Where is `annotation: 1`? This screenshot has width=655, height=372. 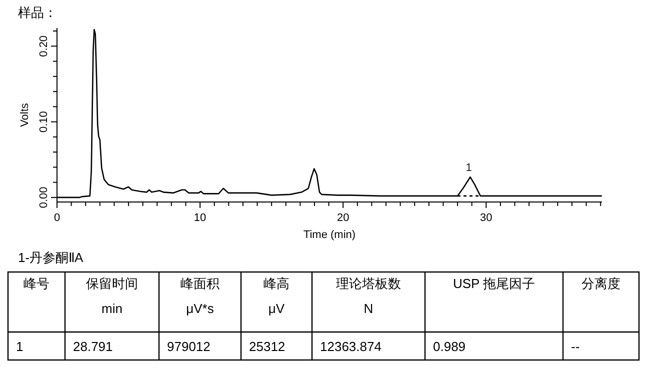
annotation: 1 is located at coordinates (469, 168).